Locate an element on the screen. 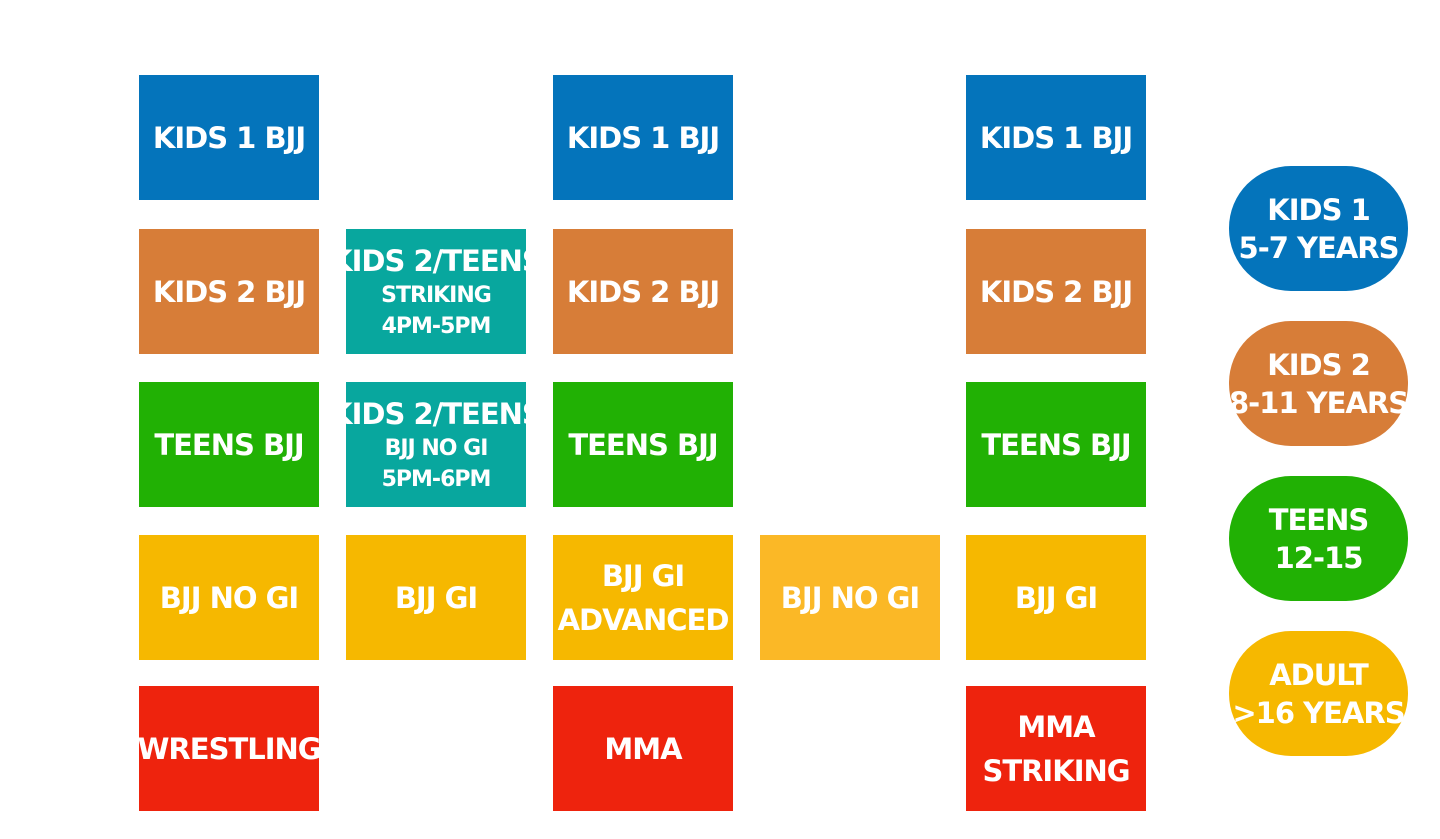 The image size is (1440, 839). legend-group-name: TEENS is located at coordinates (1319, 519).